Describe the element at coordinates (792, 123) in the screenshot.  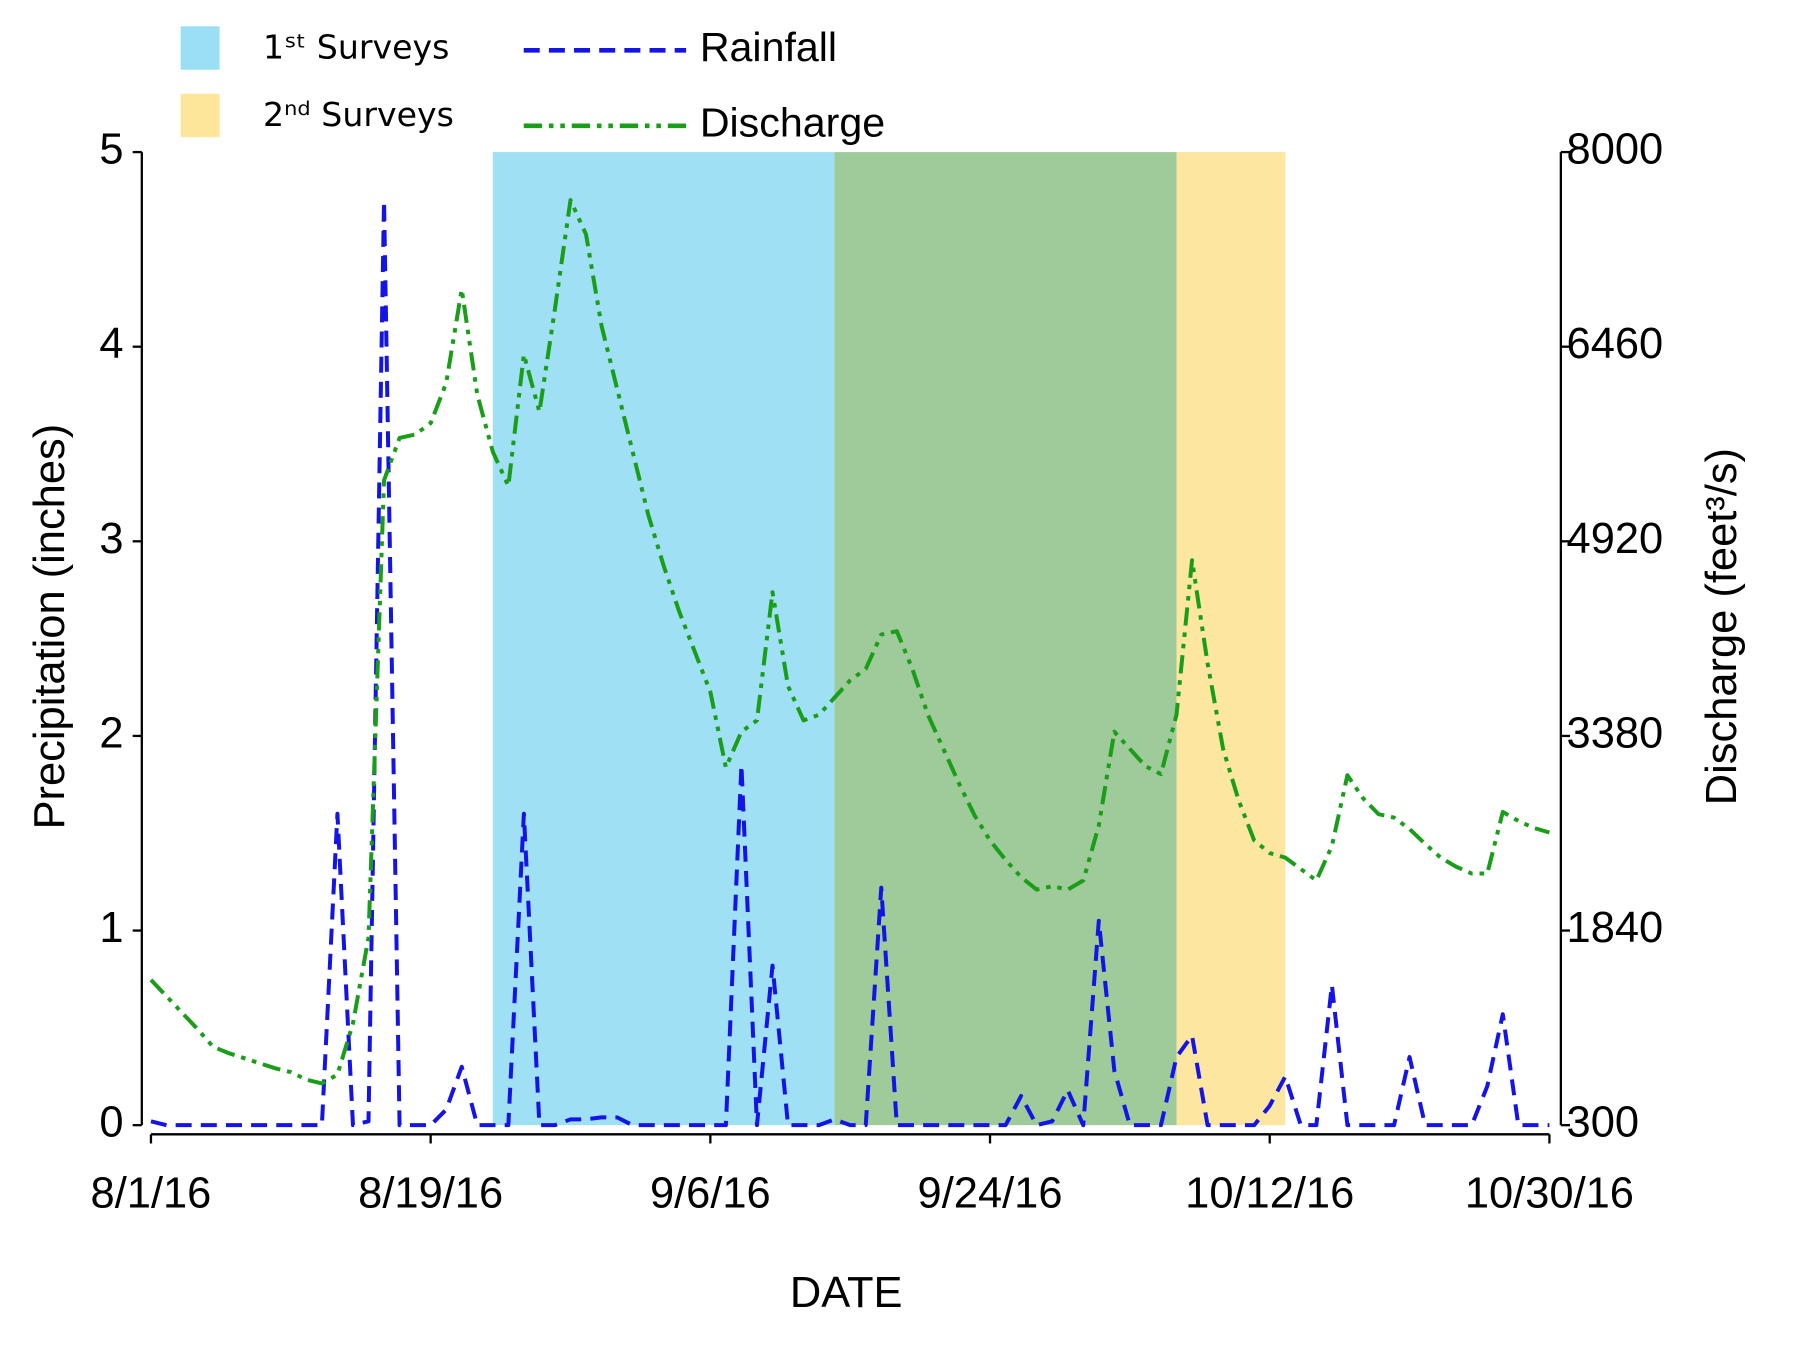
I see `legend-label: Discharge` at that location.